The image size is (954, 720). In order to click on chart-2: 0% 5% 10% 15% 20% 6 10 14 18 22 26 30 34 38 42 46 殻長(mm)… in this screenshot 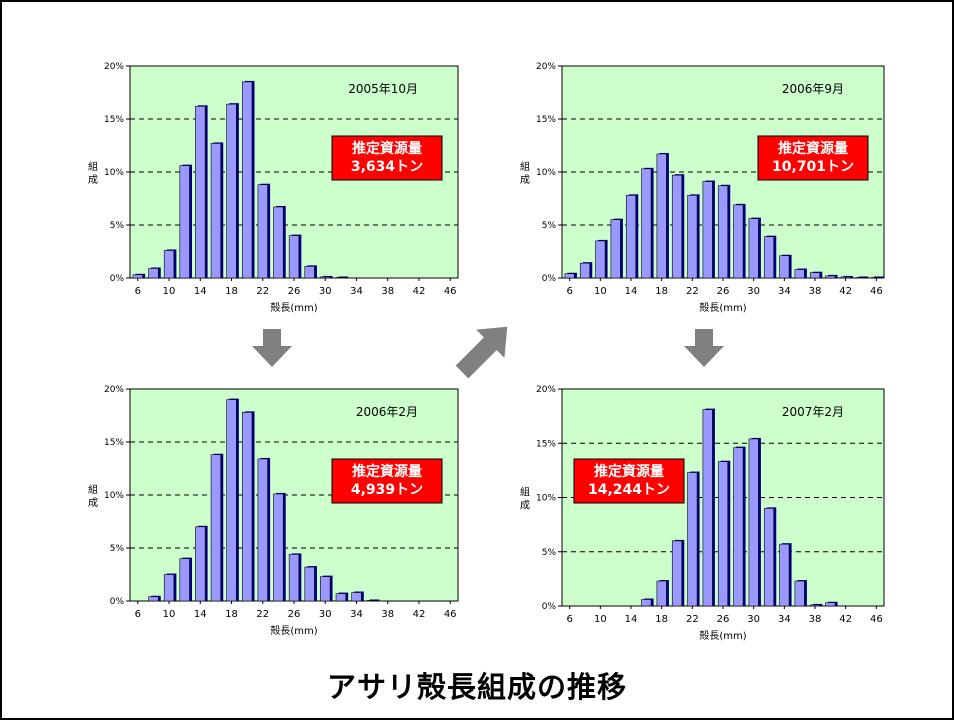, I will do `click(702, 188)`.